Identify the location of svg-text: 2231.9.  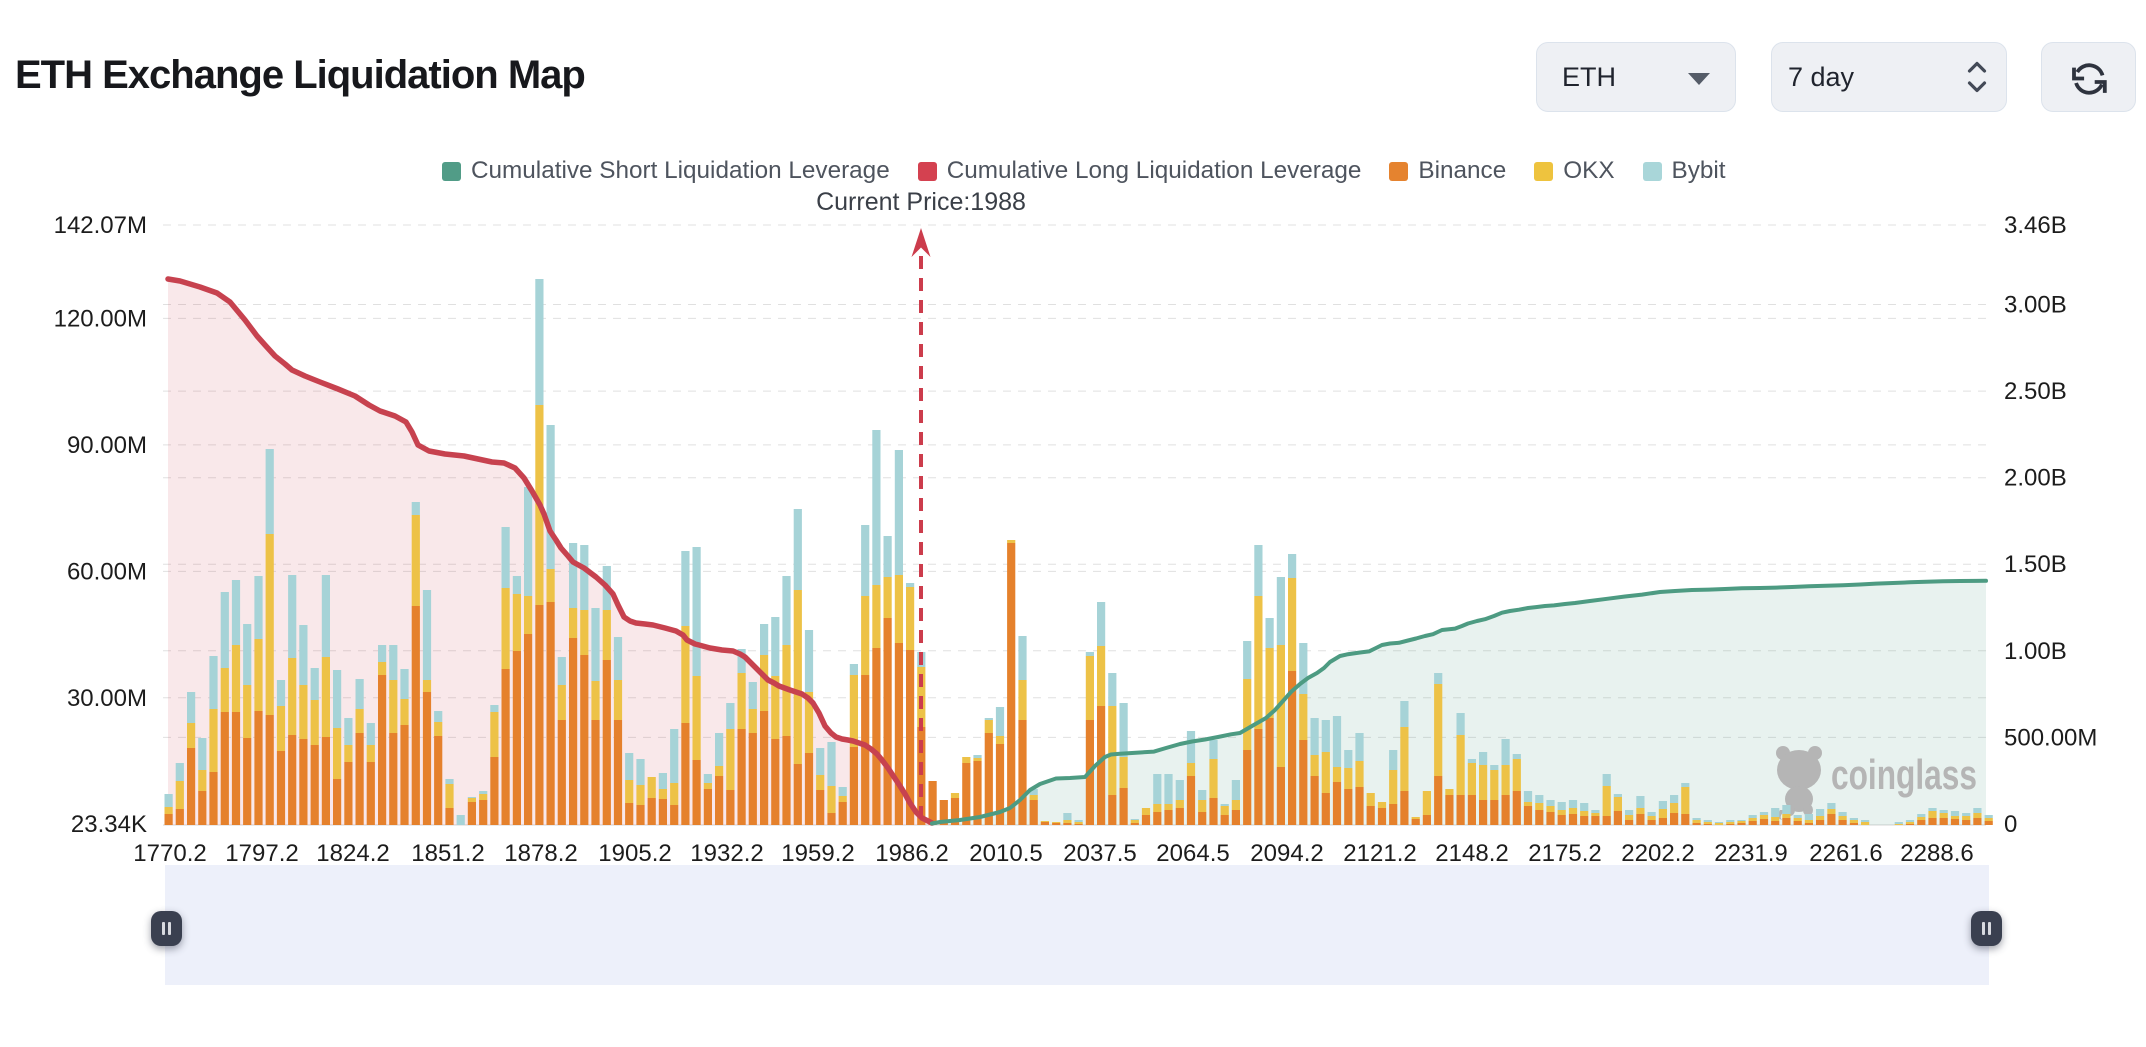
(1750, 853).